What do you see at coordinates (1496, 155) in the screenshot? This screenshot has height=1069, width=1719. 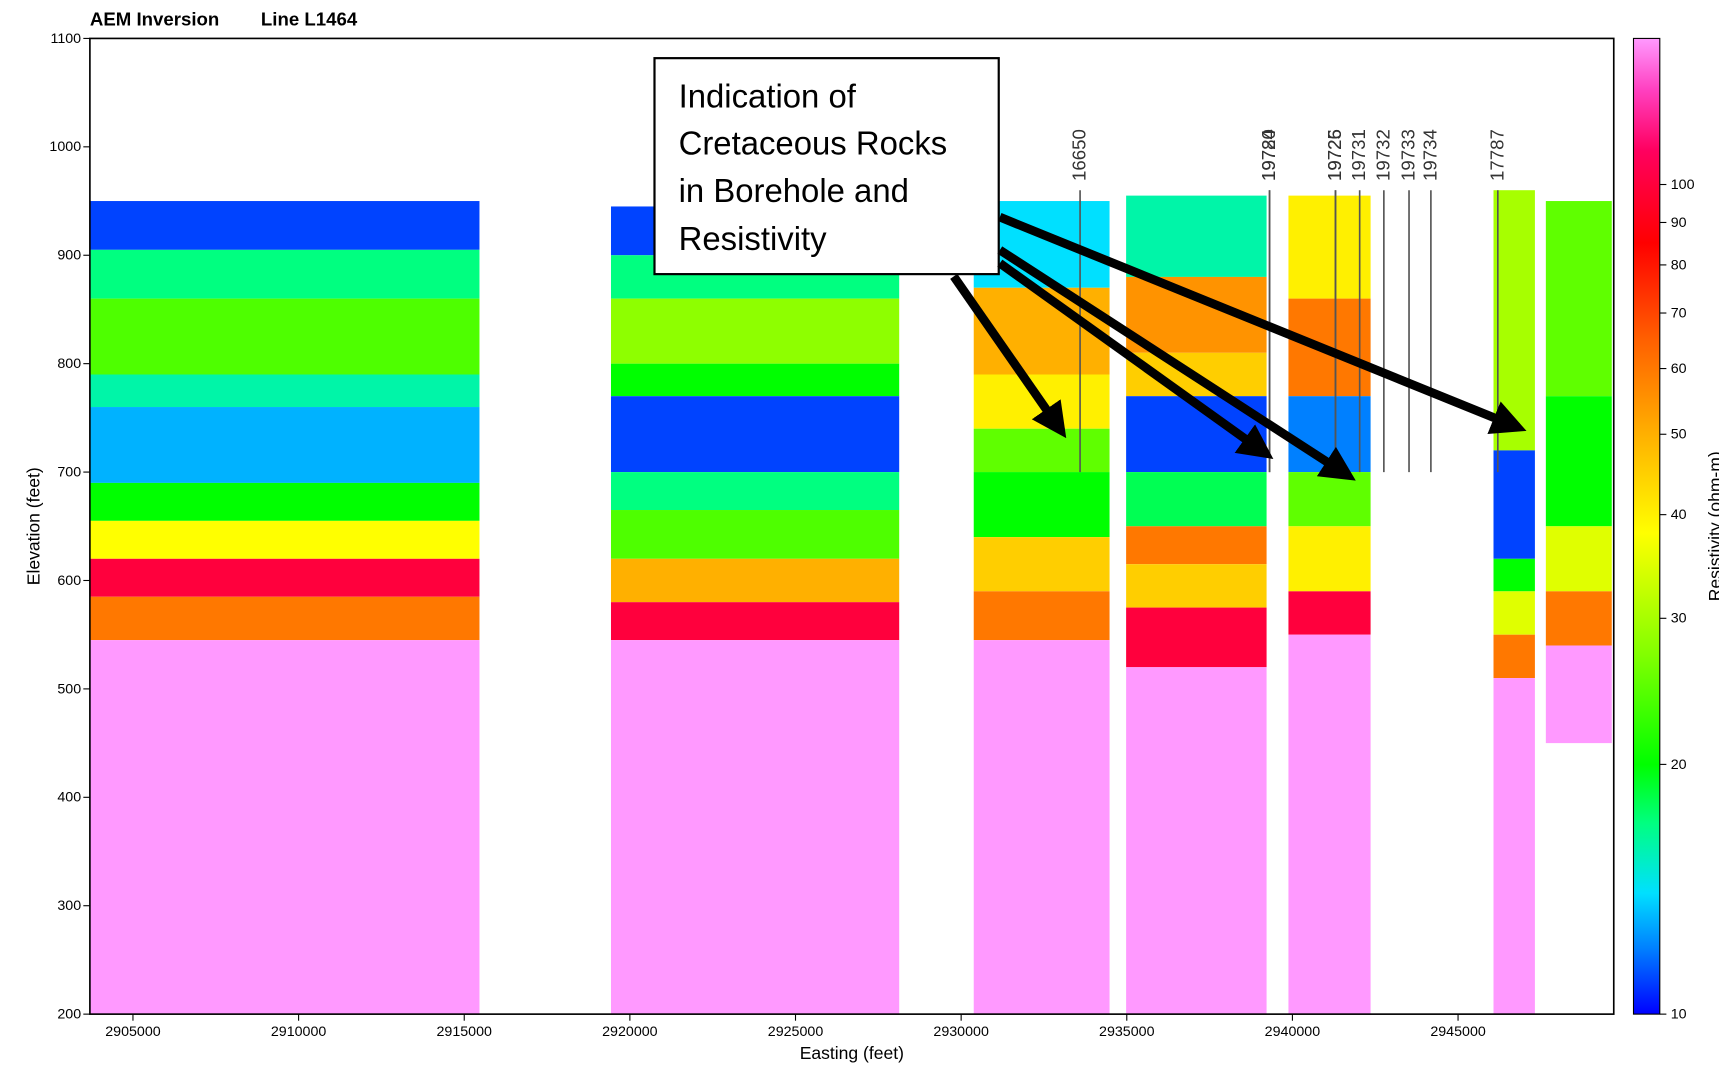 I see `borehole-label: 17787` at bounding box center [1496, 155].